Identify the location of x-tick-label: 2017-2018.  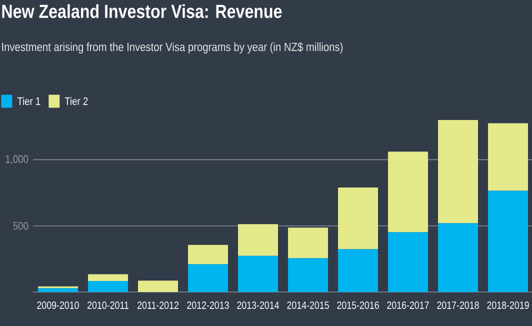
(458, 305).